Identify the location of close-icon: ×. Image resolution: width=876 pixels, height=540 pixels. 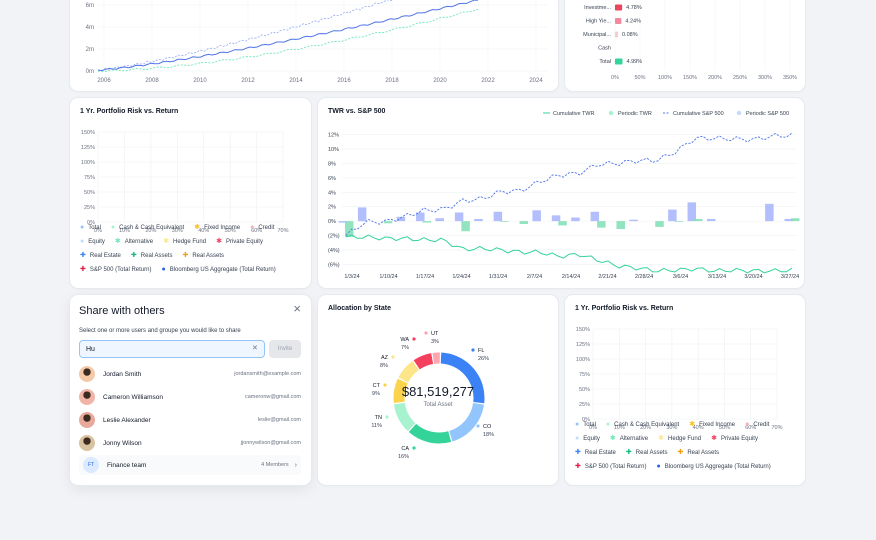
(297, 308).